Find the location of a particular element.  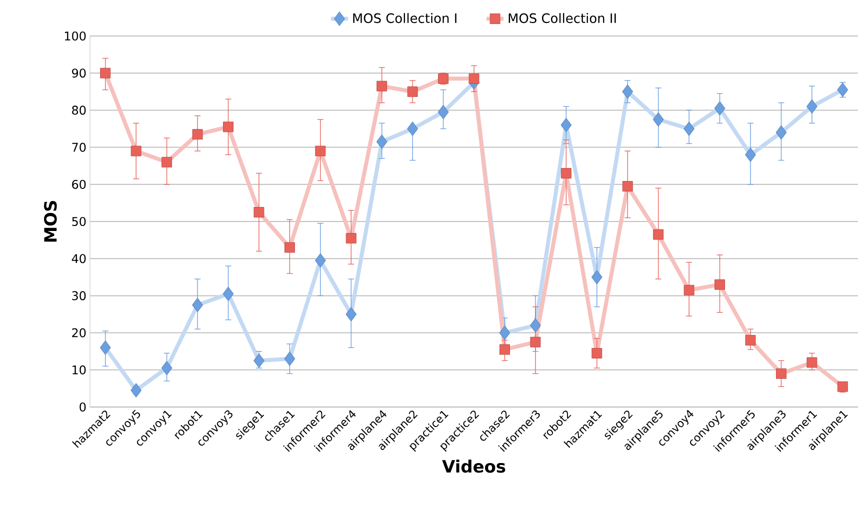

legend-label: MOS Collection I is located at coordinates (404, 18).